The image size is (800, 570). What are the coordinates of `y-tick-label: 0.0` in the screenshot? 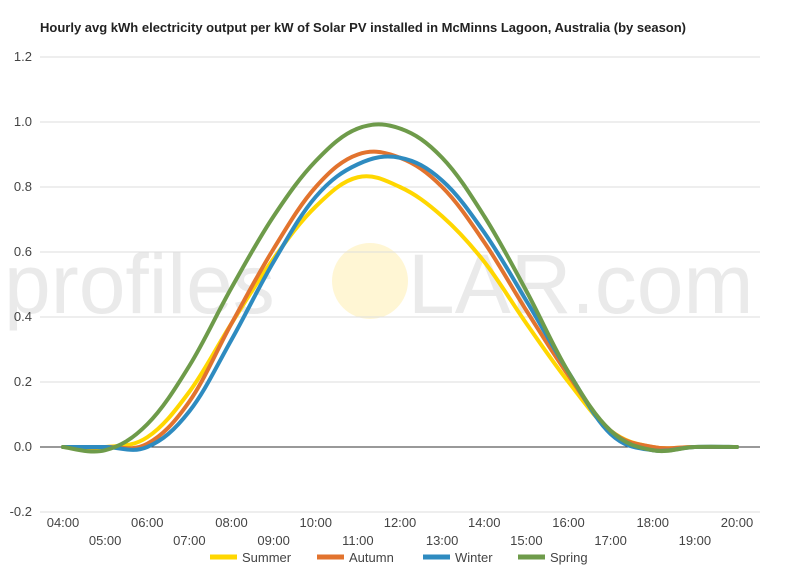 It's located at (23, 446).